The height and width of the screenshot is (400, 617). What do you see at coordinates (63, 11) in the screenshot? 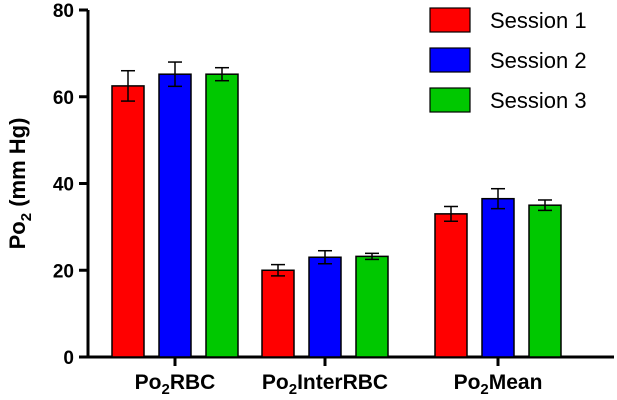
I see `y-tick-label: 80` at bounding box center [63, 11].